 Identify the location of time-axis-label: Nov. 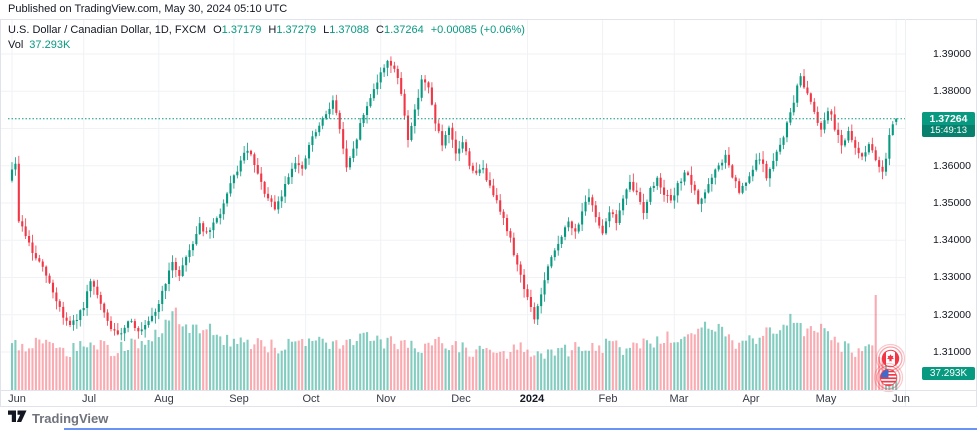
(386, 399).